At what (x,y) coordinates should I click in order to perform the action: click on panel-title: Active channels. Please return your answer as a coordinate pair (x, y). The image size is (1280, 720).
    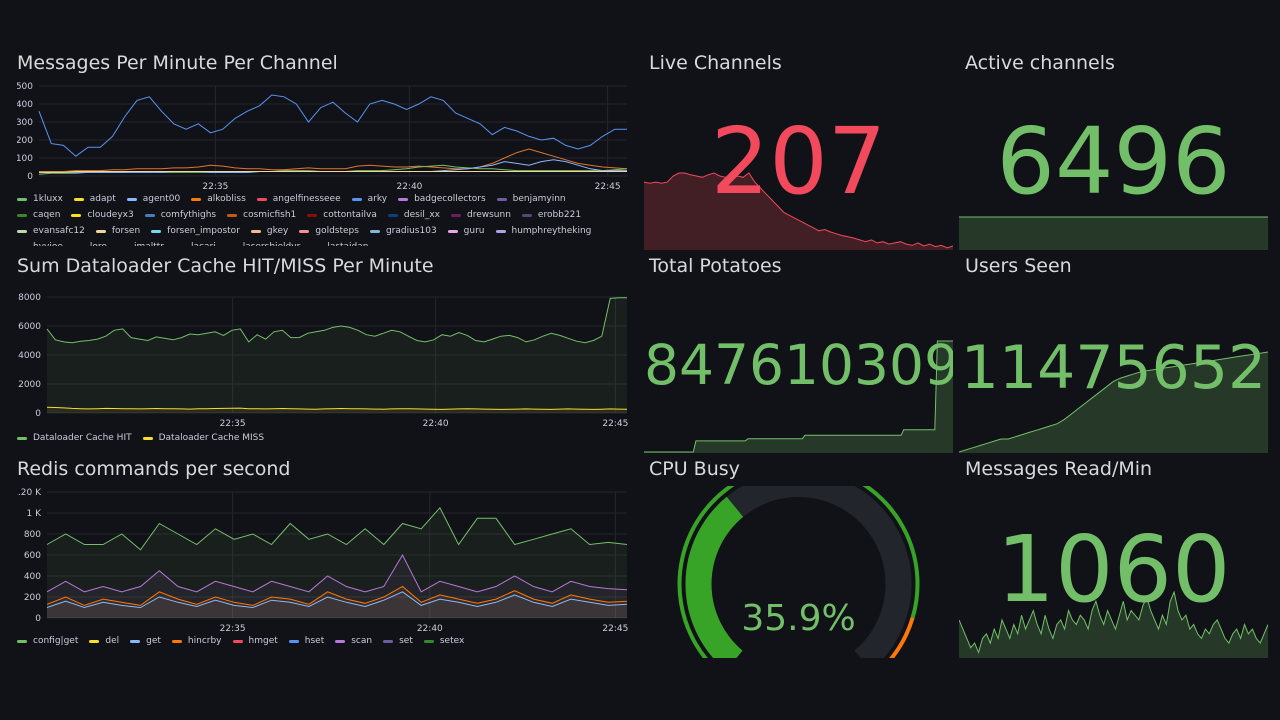
    Looking at the image, I should click on (1040, 63).